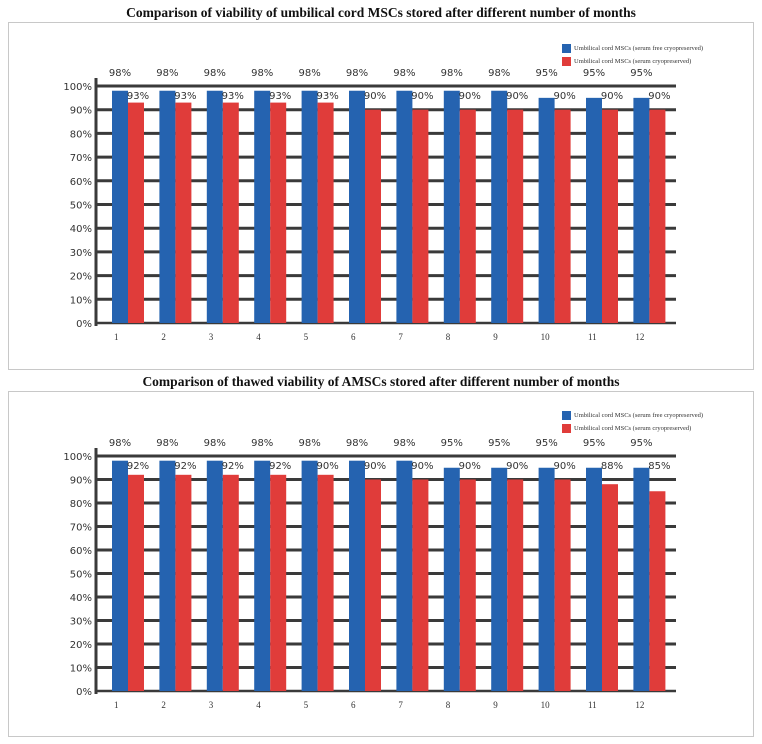  I want to click on y-tick-label: 90%, so click(81, 111).